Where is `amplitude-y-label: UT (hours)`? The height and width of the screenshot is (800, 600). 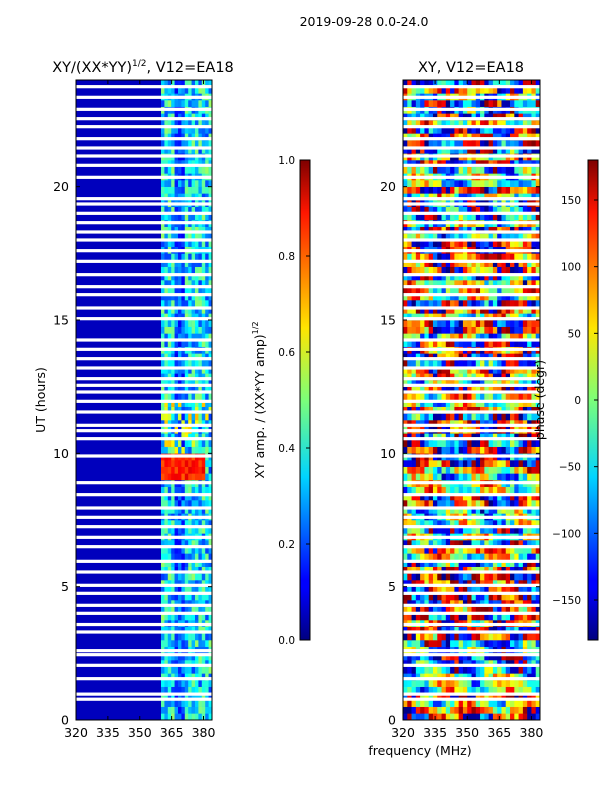
amplitude-y-label: UT (hours) is located at coordinates (40, 400).